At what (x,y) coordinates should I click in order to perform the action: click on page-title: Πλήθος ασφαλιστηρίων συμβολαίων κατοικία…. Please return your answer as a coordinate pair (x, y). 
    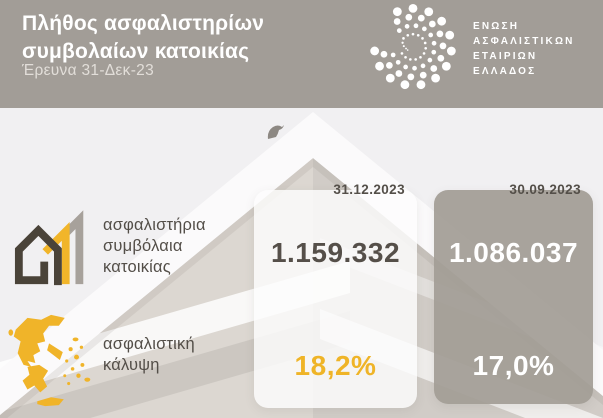
    Looking at the image, I should click on (143, 37).